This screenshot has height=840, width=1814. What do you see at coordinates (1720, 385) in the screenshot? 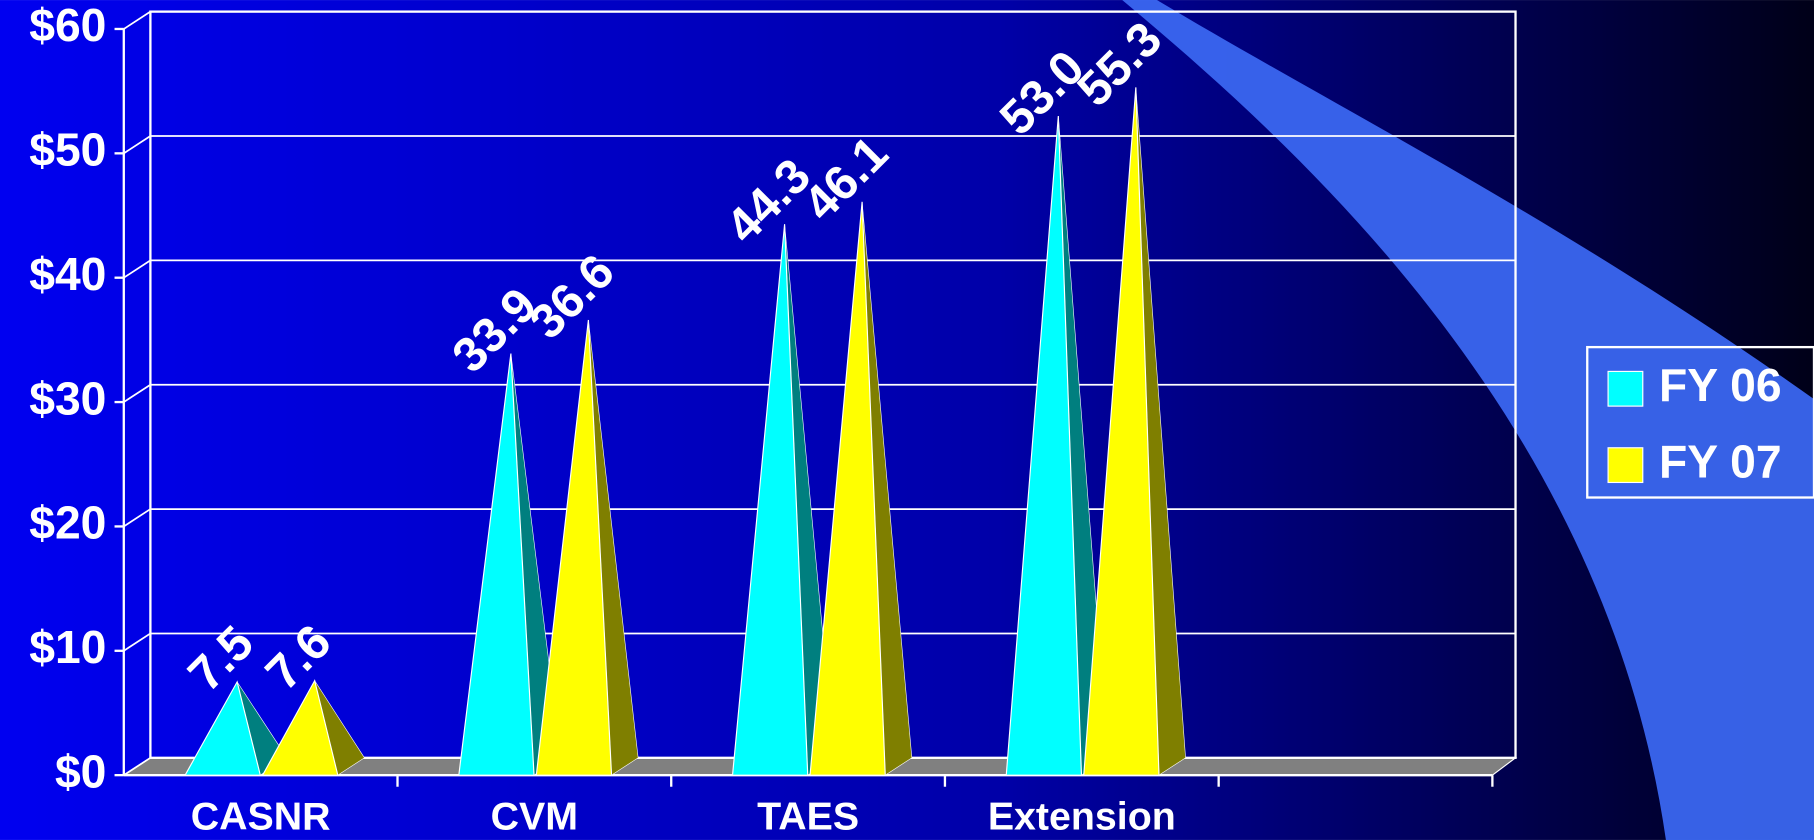
I see `legend-label: FY 06` at bounding box center [1720, 385].